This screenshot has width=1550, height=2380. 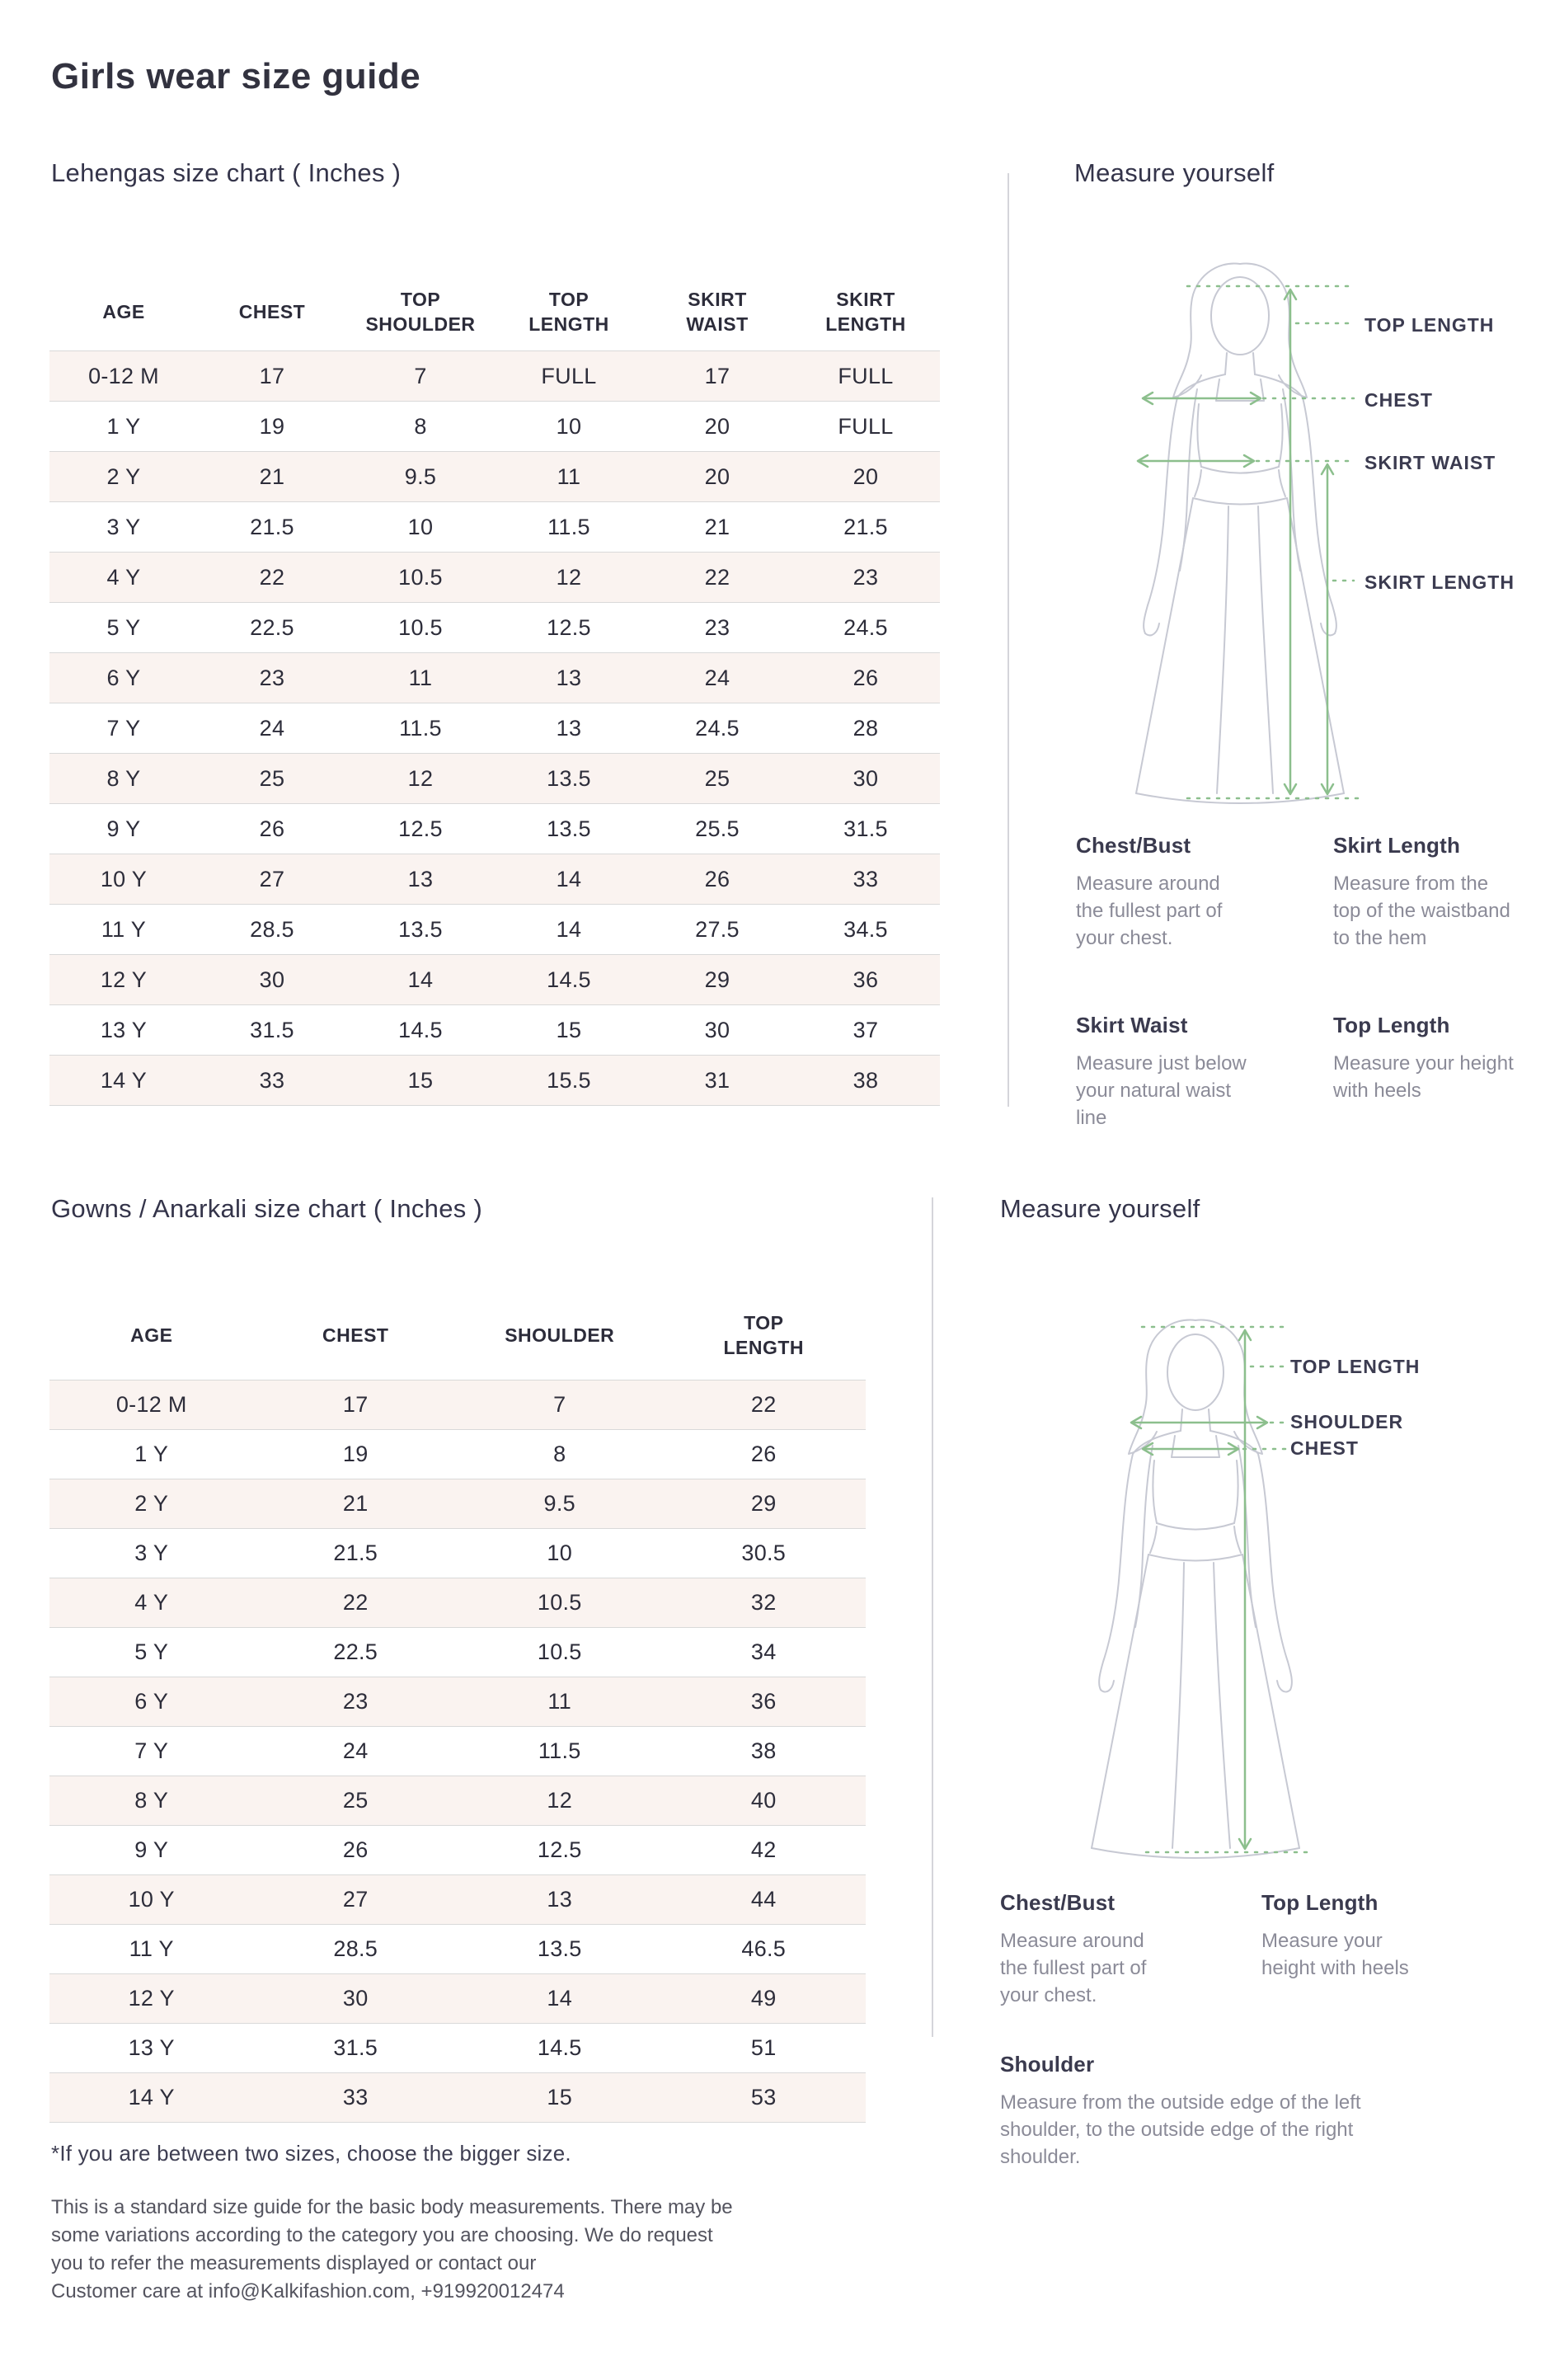 I want to click on cell-skirt-waist: 30, so click(x=717, y=1029).